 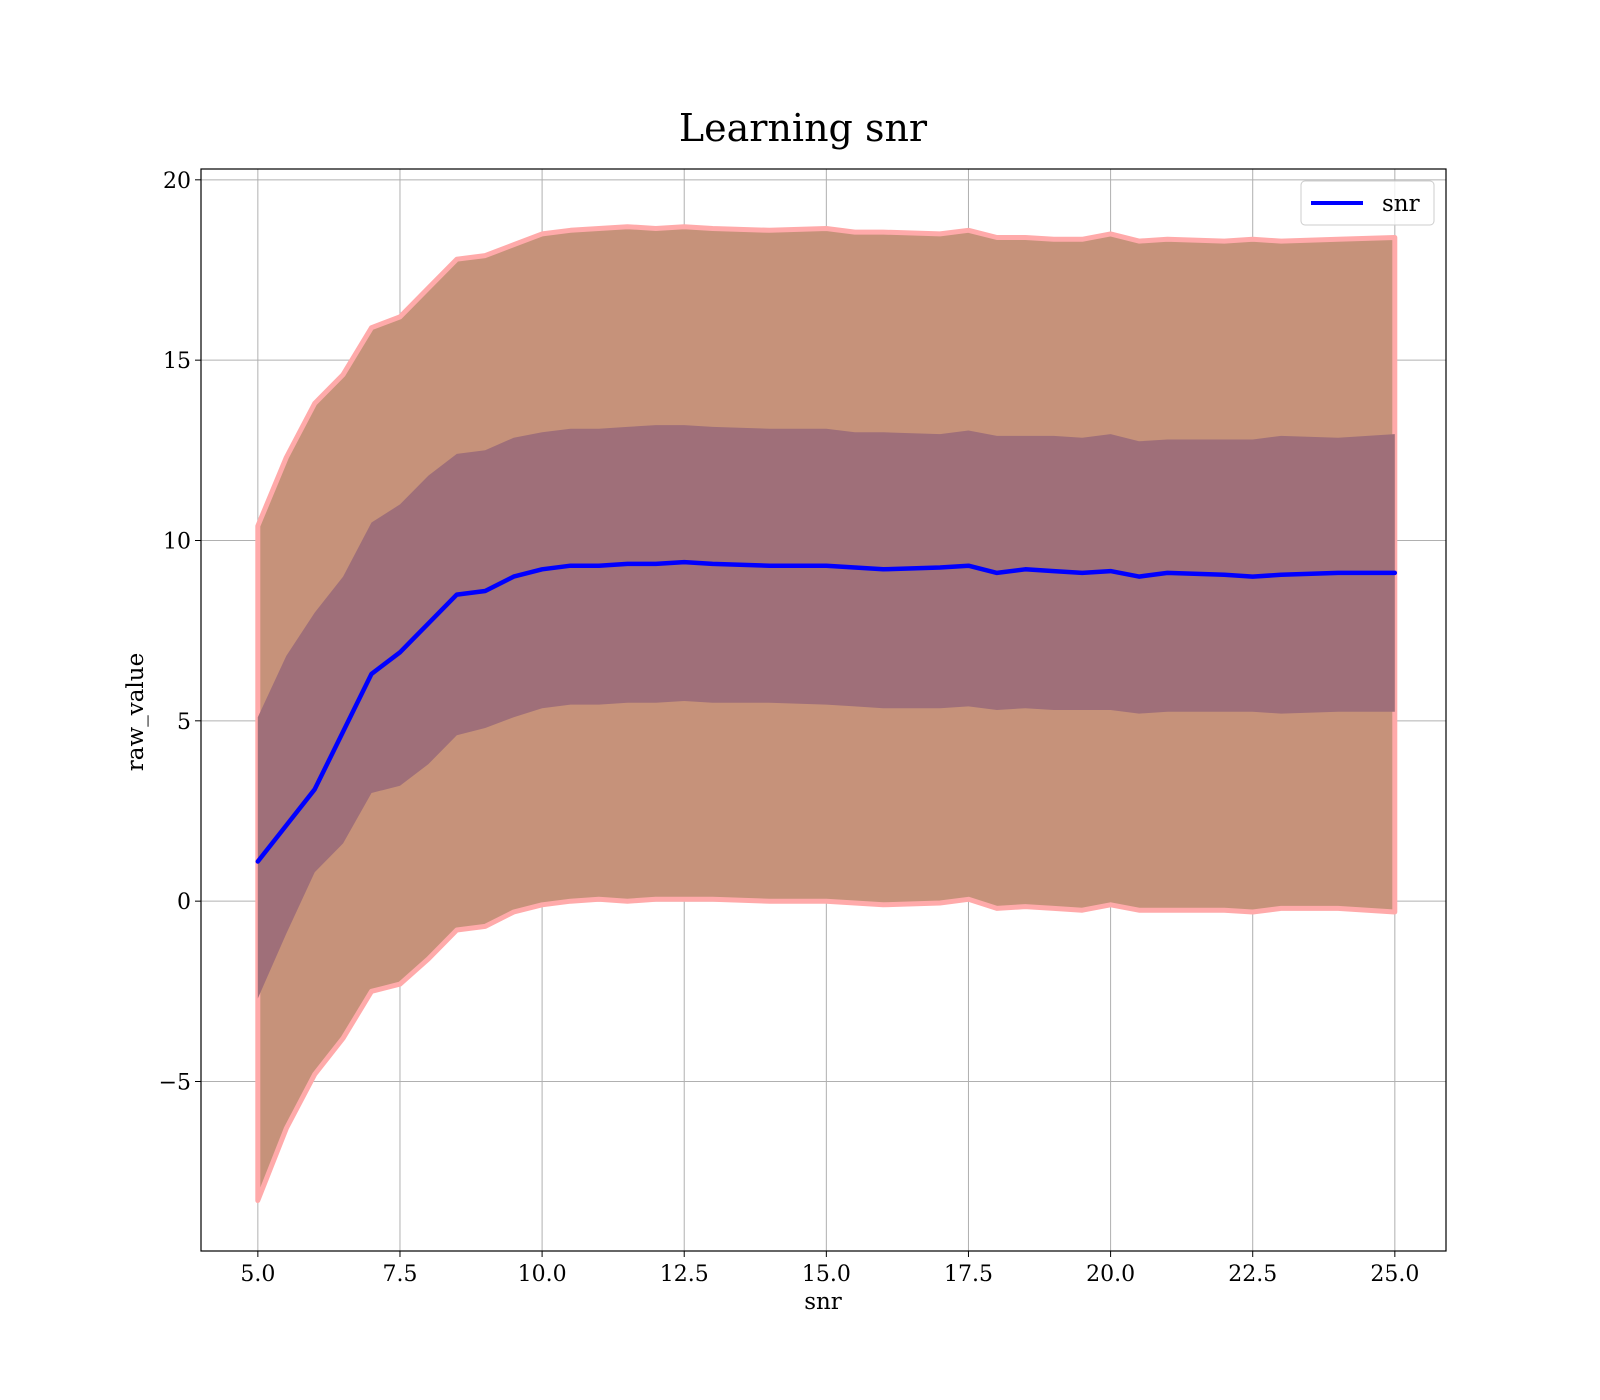 What do you see at coordinates (257, 1274) in the screenshot?
I see `x-tick-label: 5.0` at bounding box center [257, 1274].